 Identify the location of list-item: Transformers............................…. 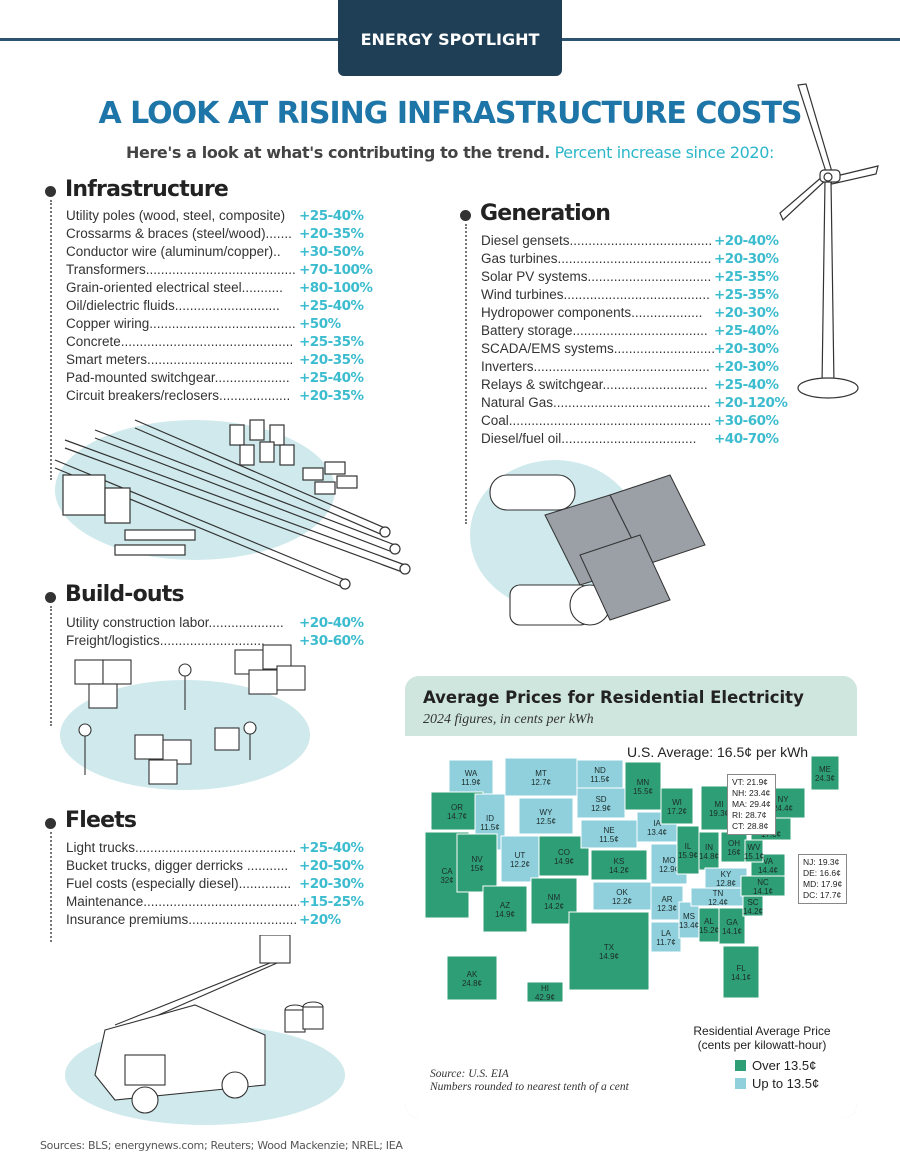
(221, 270).